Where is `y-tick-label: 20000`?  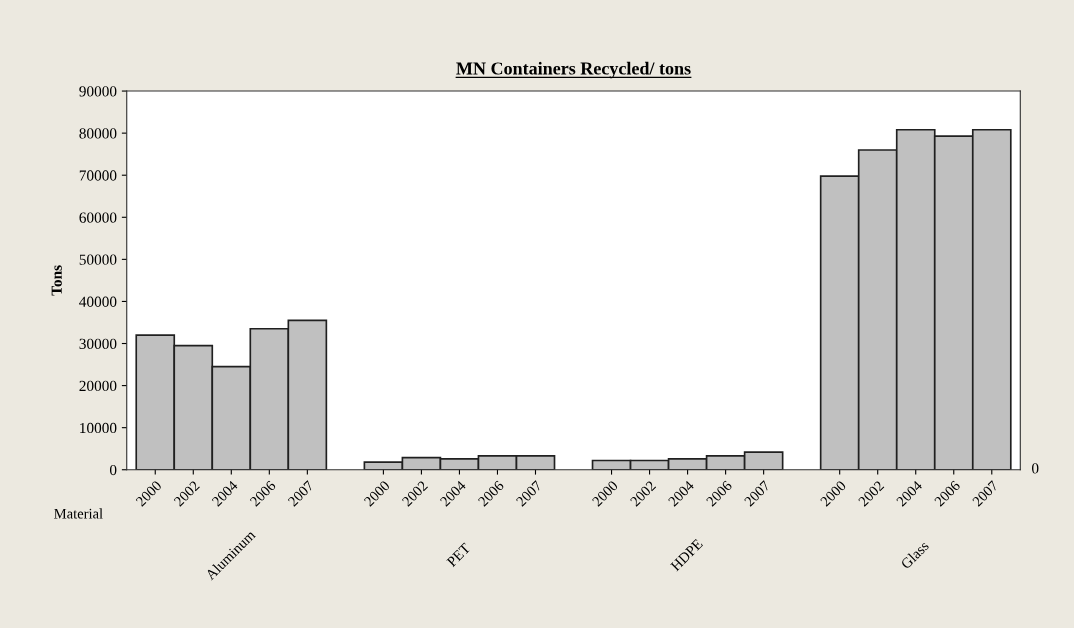 y-tick-label: 20000 is located at coordinates (98, 386).